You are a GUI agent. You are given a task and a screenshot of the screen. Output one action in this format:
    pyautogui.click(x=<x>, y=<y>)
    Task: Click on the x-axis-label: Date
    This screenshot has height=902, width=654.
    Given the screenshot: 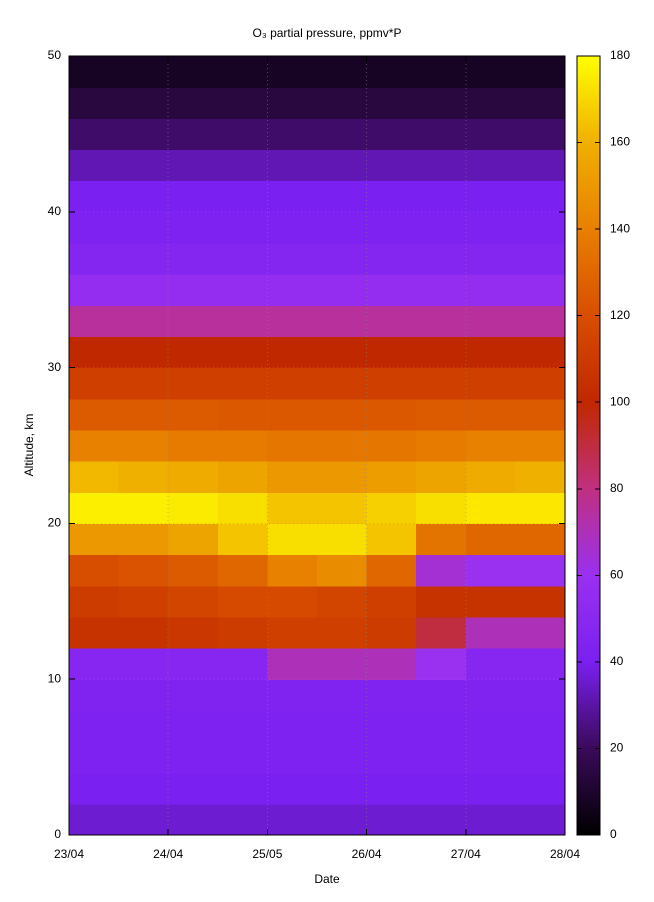 What is the action you would take?
    pyautogui.click(x=327, y=879)
    